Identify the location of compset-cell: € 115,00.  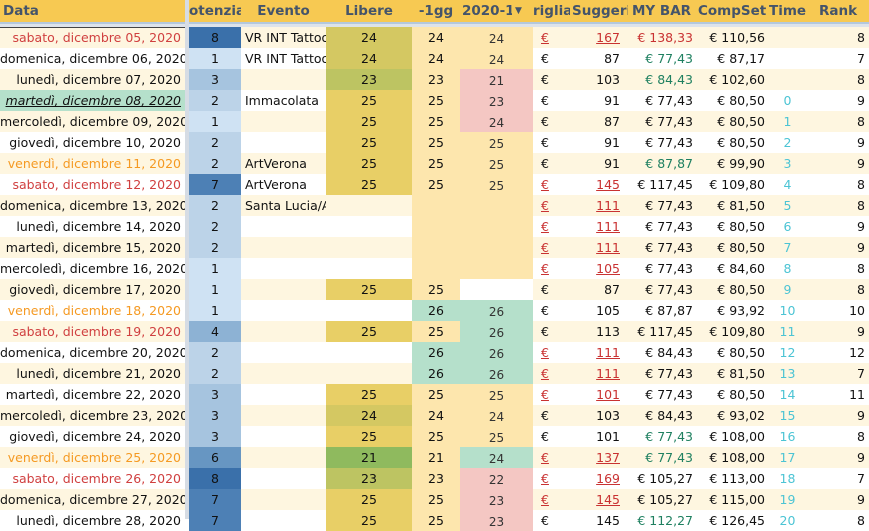
(737, 499).